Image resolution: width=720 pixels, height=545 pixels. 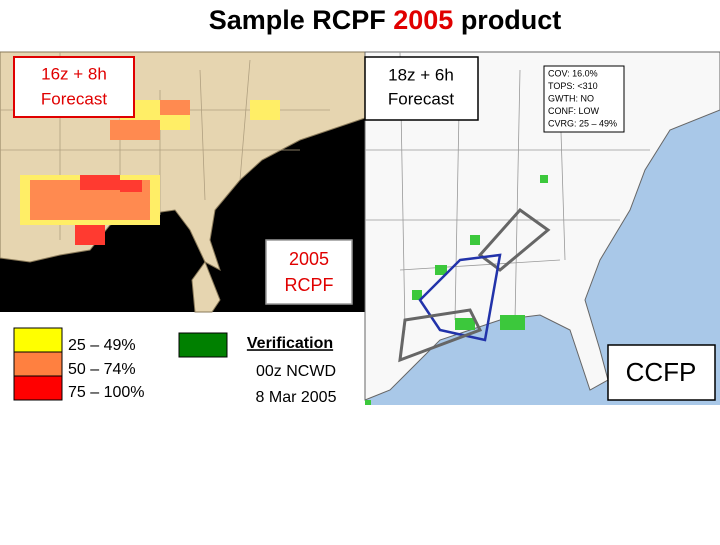 What do you see at coordinates (301, 20) in the screenshot?
I see `title-part: Sample RCPF` at bounding box center [301, 20].